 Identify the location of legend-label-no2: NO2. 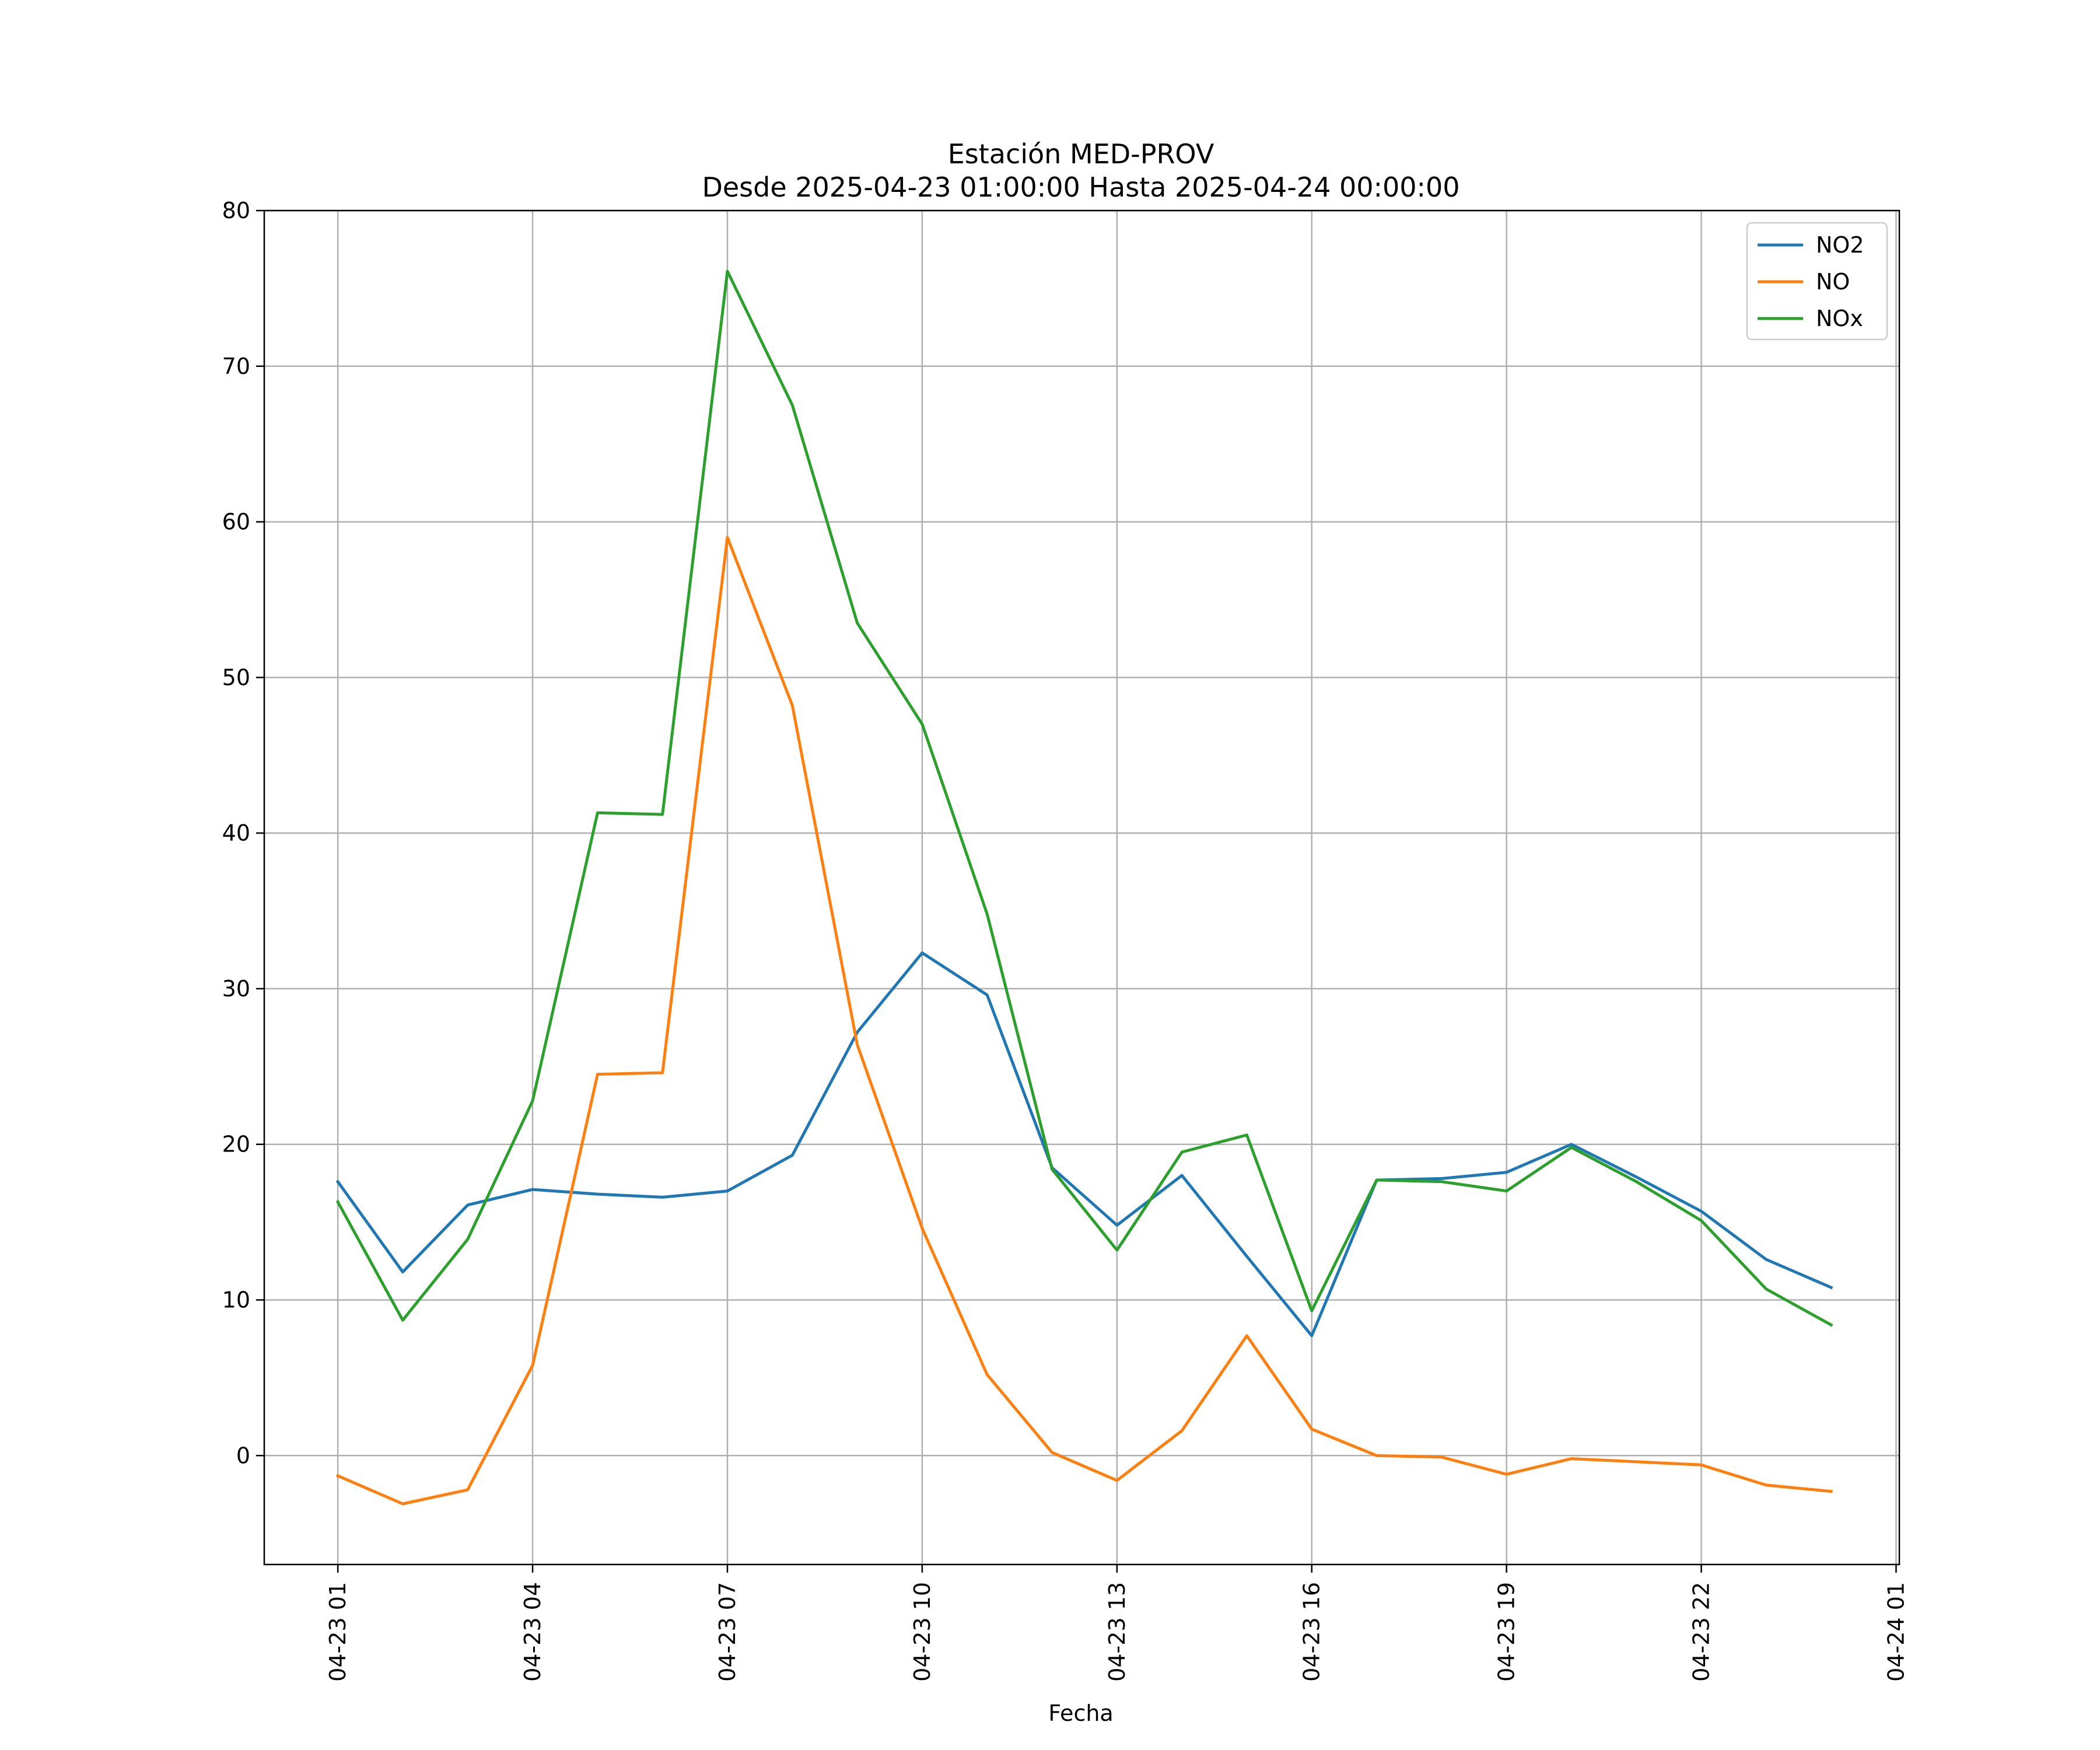
(1840, 245).